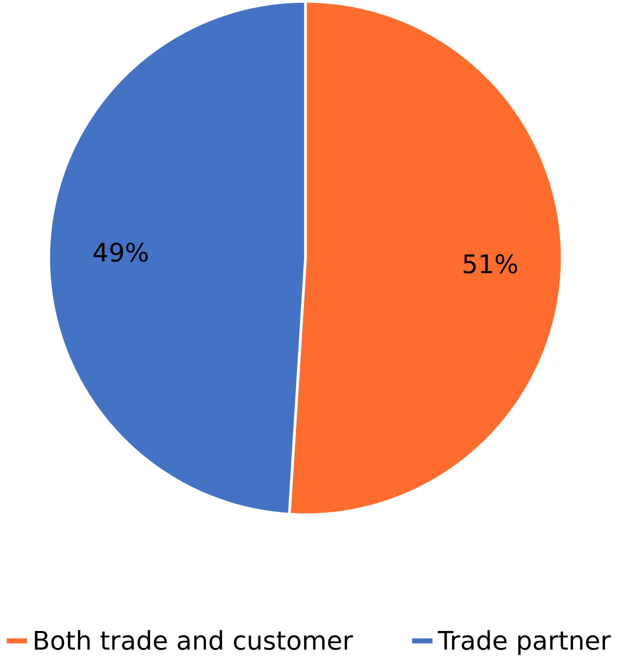  I want to click on legend-label: Trade partner, so click(525, 642).